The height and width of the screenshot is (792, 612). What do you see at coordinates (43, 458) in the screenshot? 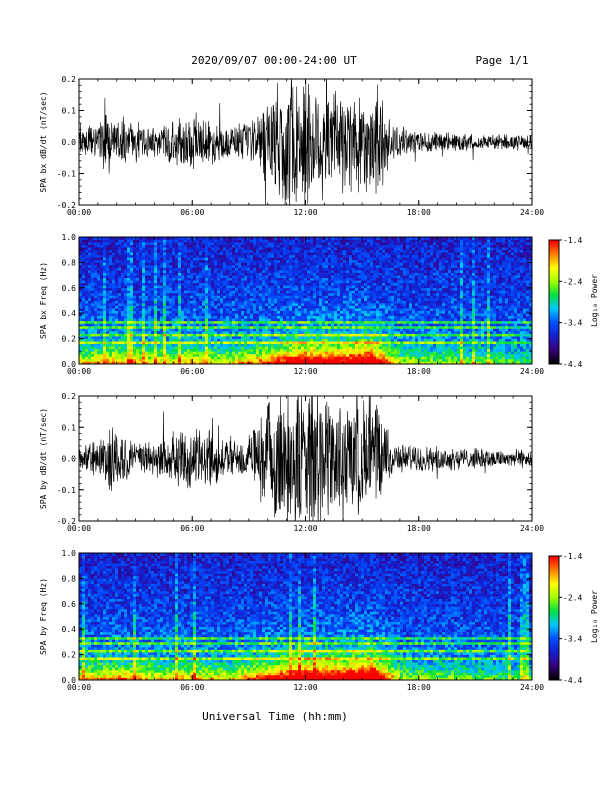
I see `y-axis-label: SPA by dB/dt (nT/sec)` at bounding box center [43, 458].